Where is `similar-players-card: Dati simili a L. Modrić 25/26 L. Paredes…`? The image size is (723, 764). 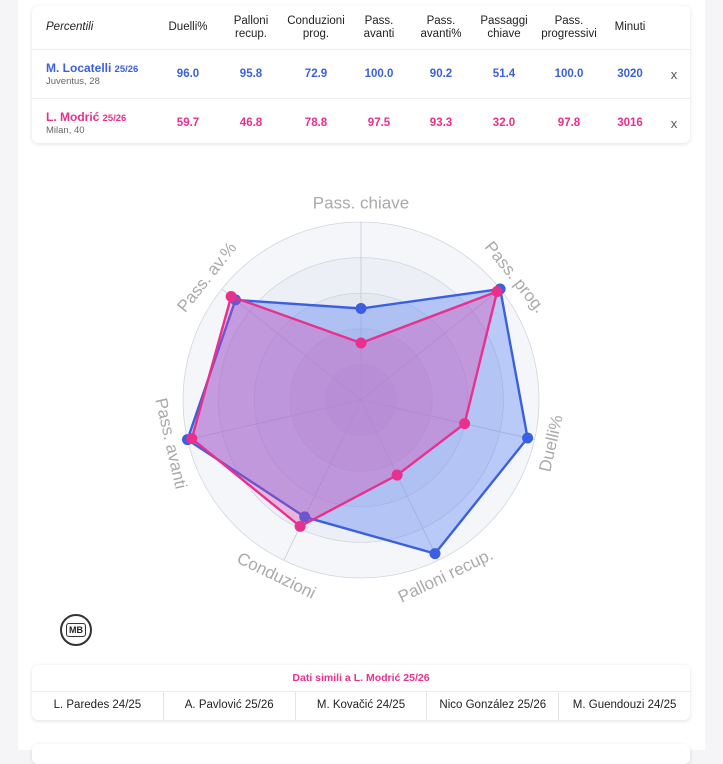 similar-players-card: Dati simili a L. Modrić 25/26 L. Paredes… is located at coordinates (361, 692).